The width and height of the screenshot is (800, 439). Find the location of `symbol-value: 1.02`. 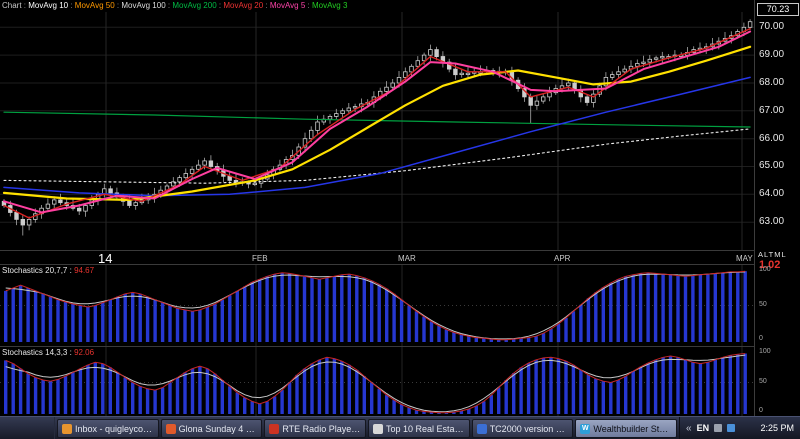

symbol-value: 1.02 is located at coordinates (770, 265).